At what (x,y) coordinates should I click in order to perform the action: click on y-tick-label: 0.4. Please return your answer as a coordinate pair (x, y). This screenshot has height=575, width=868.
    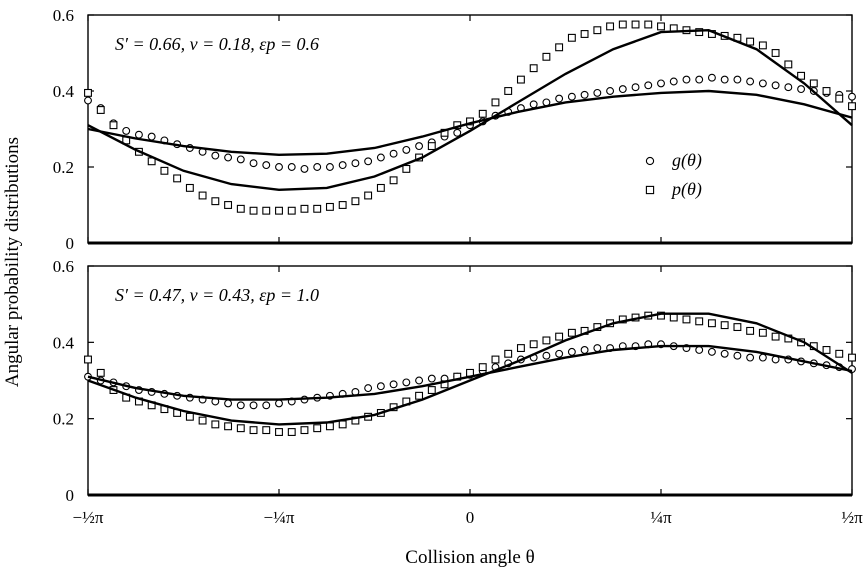
    Looking at the image, I should click on (64, 91).